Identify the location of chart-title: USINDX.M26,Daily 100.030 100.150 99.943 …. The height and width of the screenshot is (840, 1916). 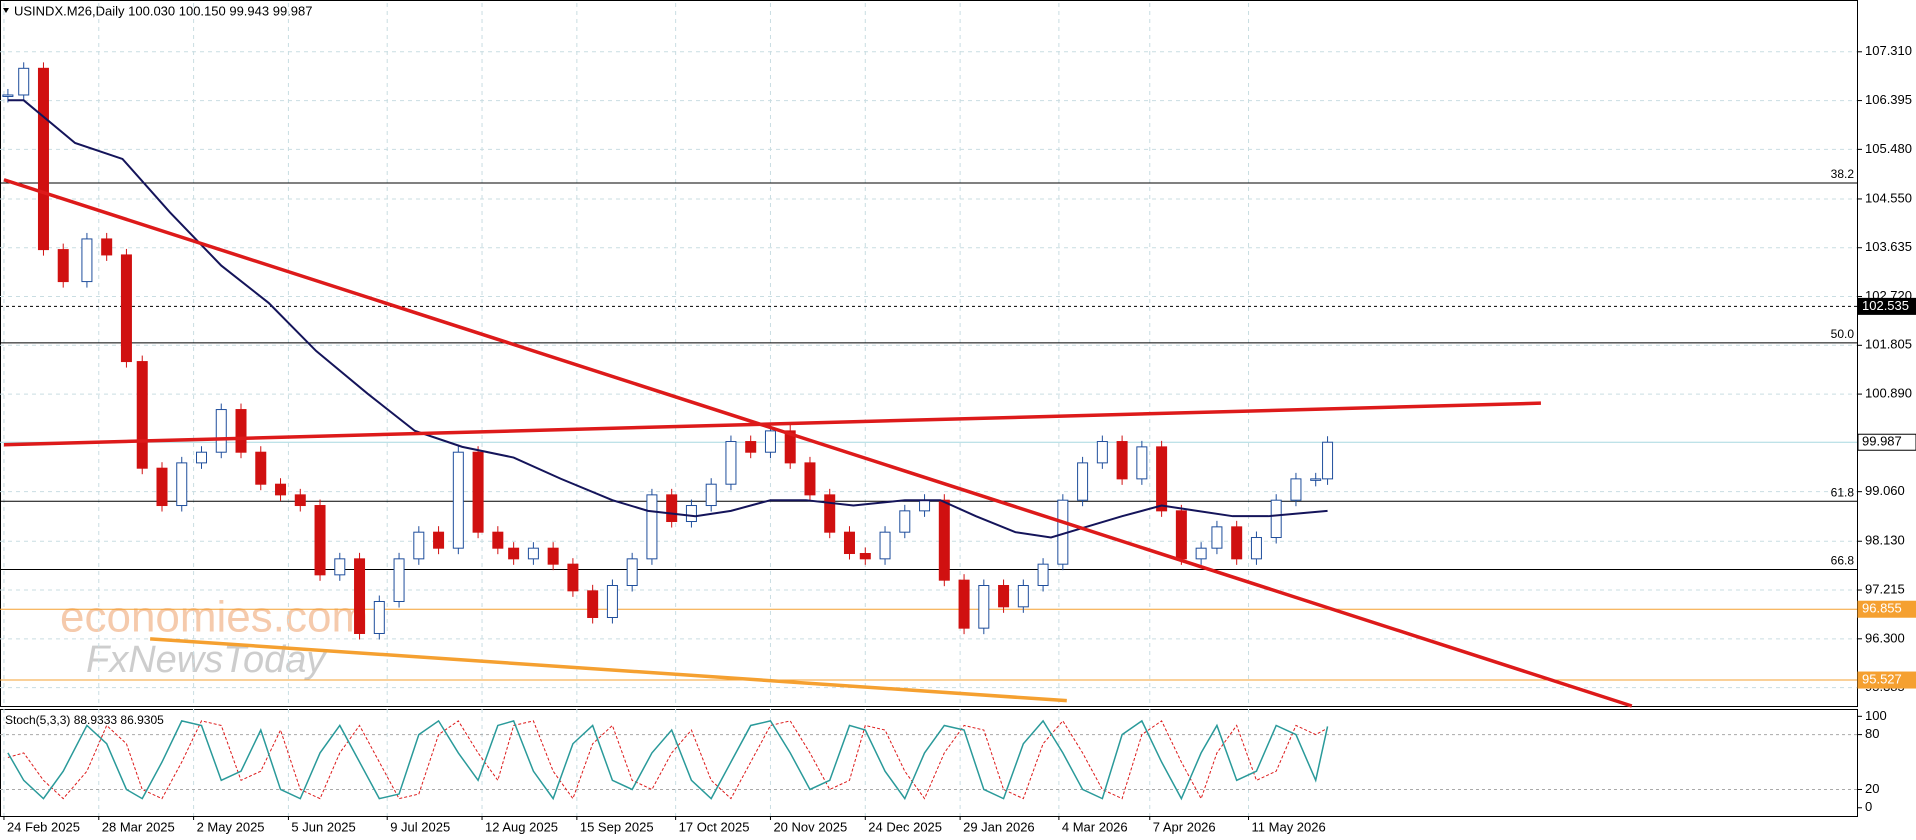
(163, 10).